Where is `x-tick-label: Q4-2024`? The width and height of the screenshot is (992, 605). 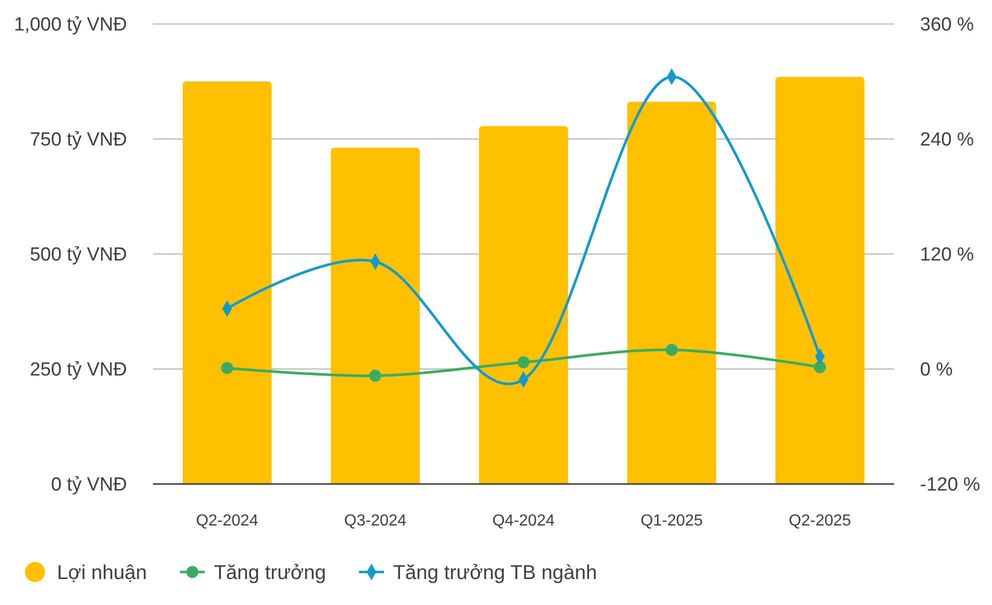 x-tick-label: Q4-2024 is located at coordinates (523, 521).